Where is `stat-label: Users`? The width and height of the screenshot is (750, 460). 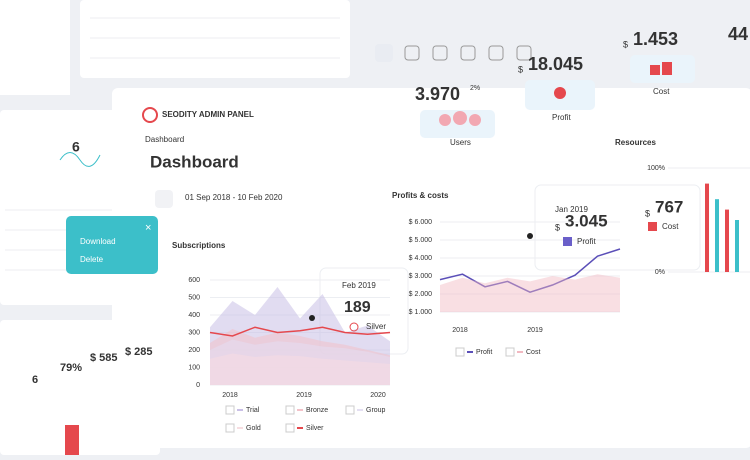 stat-label: Users is located at coordinates (460, 142).